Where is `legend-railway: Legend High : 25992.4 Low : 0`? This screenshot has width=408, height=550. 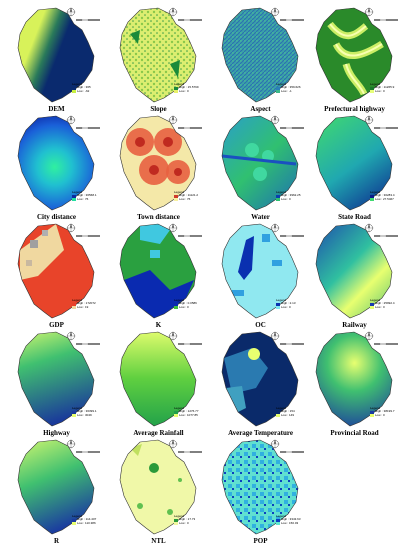
legend-railway: Legend High : 25992.4 Low : 0 is located at coordinates (386, 308).